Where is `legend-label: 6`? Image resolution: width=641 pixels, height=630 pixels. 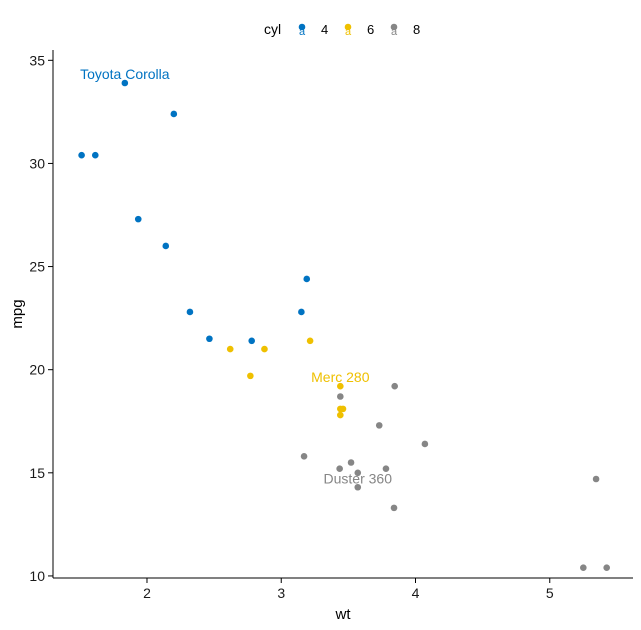
legend-label: 6 is located at coordinates (370, 29).